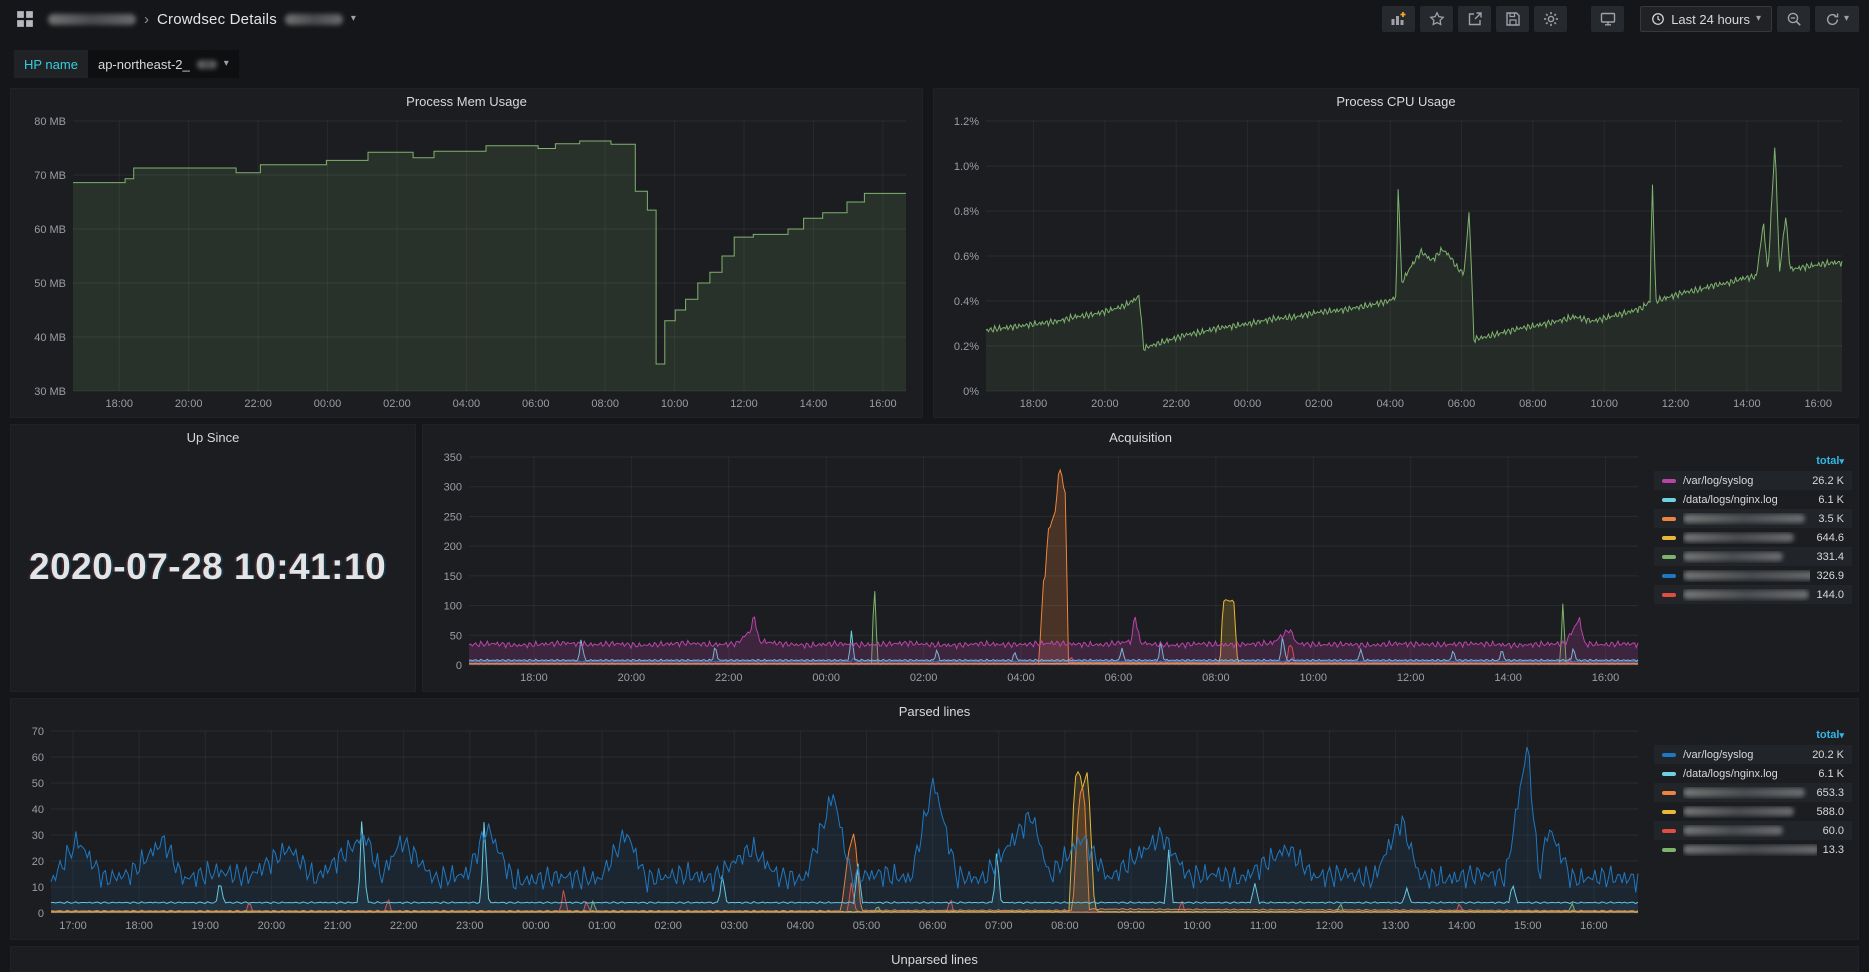 The image size is (1869, 972). I want to click on panel-title: Up Since, so click(213, 437).